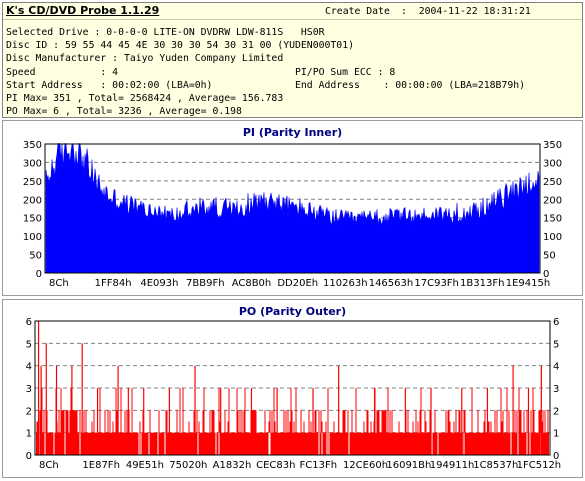  What do you see at coordinates (29, 322) in the screenshot?
I see `po-y-tick-left: 6` at bounding box center [29, 322].